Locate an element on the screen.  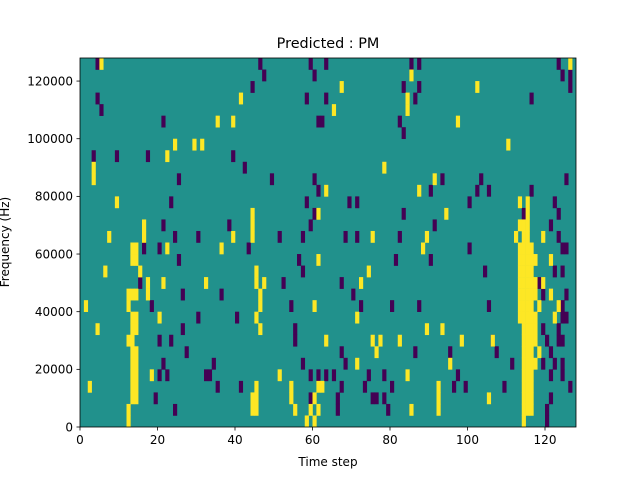
x-axis-label: Time step is located at coordinates (327, 462).